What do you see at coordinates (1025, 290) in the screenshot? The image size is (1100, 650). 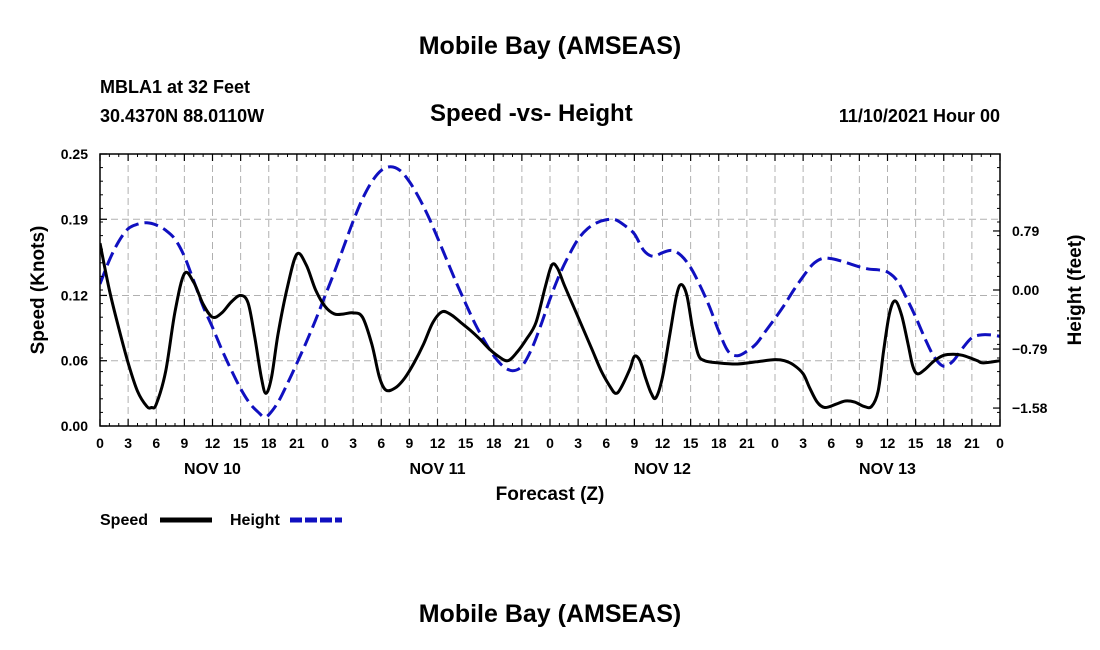 I see `y2-tick-label: 0.00` at bounding box center [1025, 290].